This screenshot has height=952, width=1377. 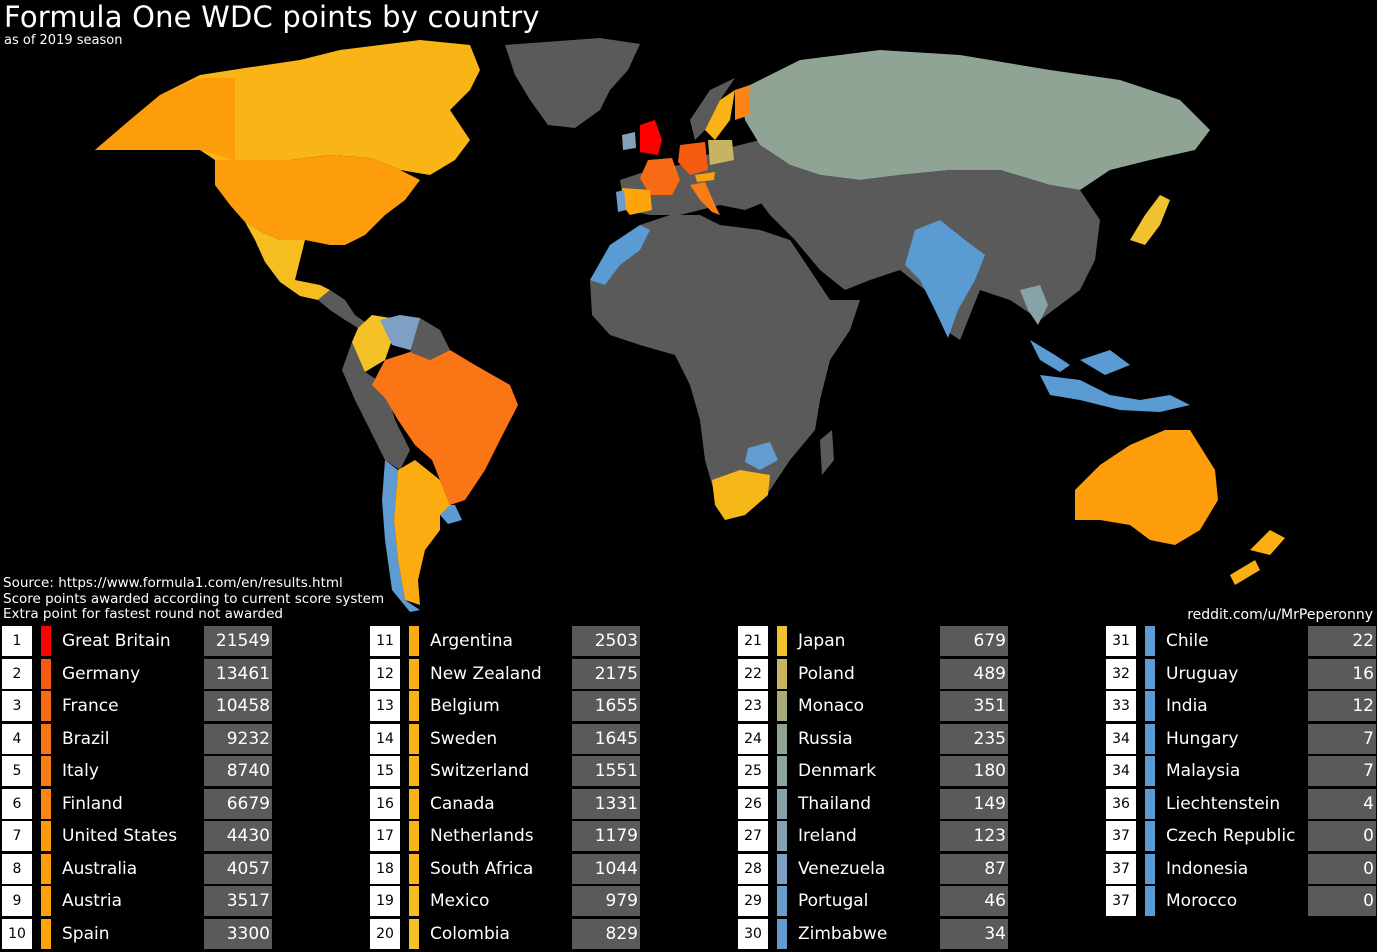 What do you see at coordinates (1202, 901) in the screenshot?
I see `country-name: Morocco` at bounding box center [1202, 901].